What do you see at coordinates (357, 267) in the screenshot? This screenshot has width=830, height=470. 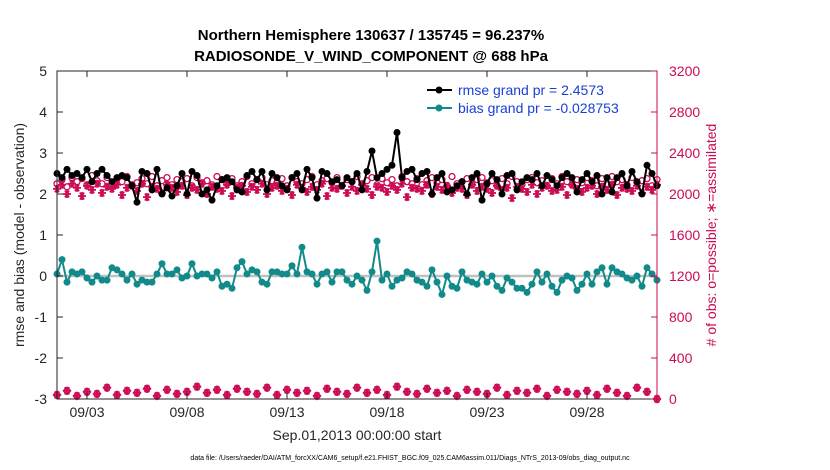 I see `bias-series` at bounding box center [357, 267].